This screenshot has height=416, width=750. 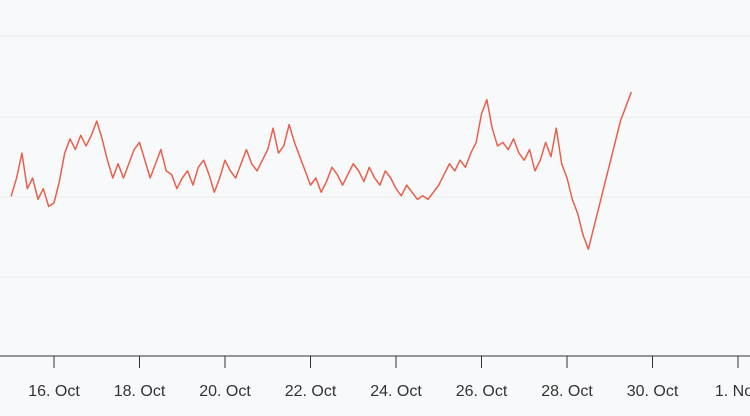 What do you see at coordinates (311, 391) in the screenshot?
I see `x-tick-label-4: 22. Oct` at bounding box center [311, 391].